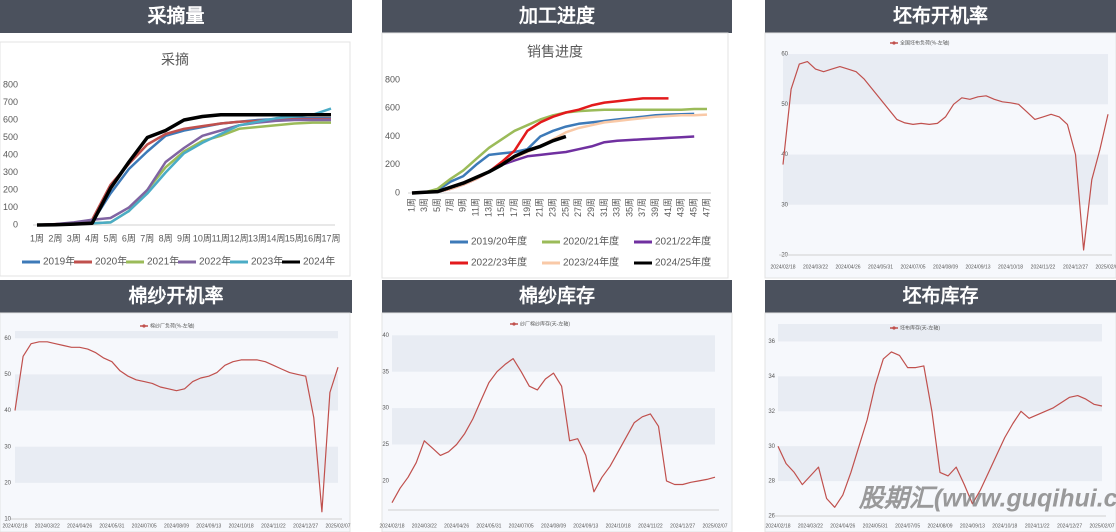 Image resolution: width=1116 pixels, height=532 pixels. What do you see at coordinates (578, 207) in the screenshot?
I see `x-tick-label: 27周` at bounding box center [578, 207].